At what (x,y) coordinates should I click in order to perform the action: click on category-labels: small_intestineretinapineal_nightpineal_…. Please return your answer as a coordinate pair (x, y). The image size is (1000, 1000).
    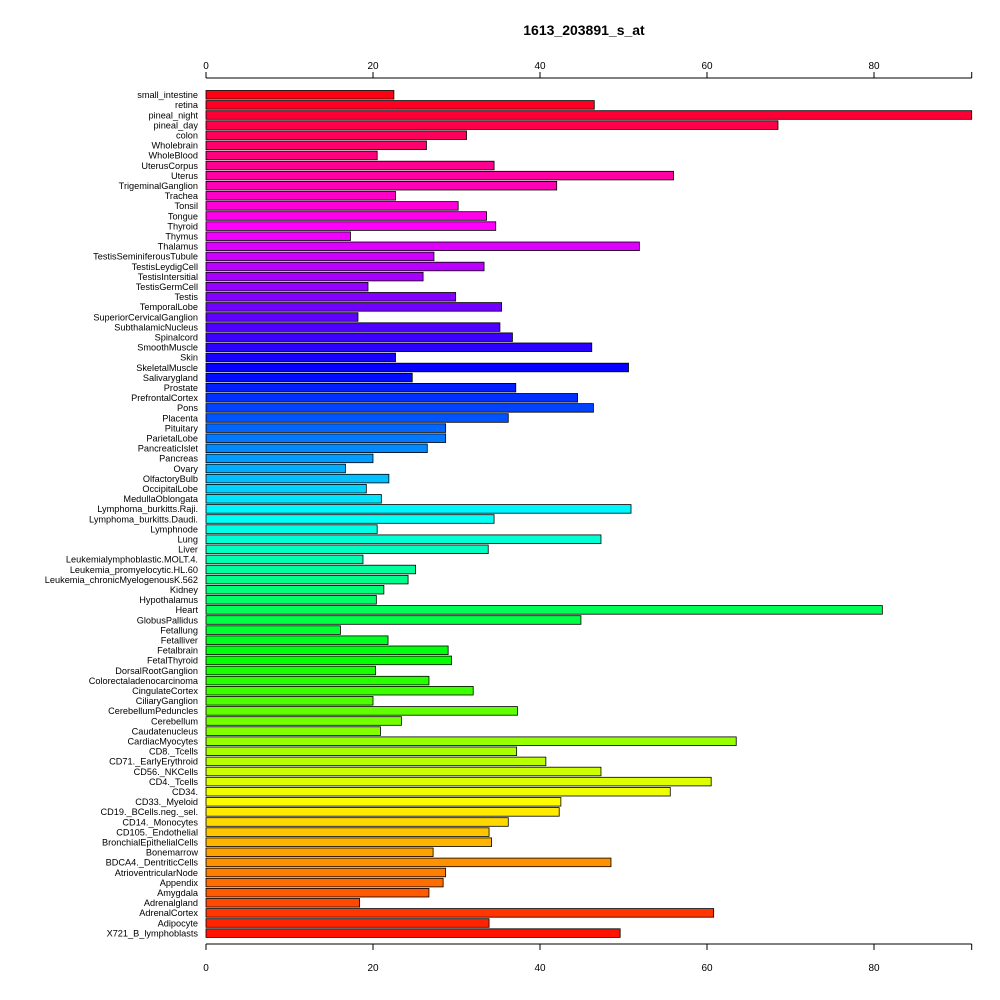
    Looking at the image, I should click on (122, 514).